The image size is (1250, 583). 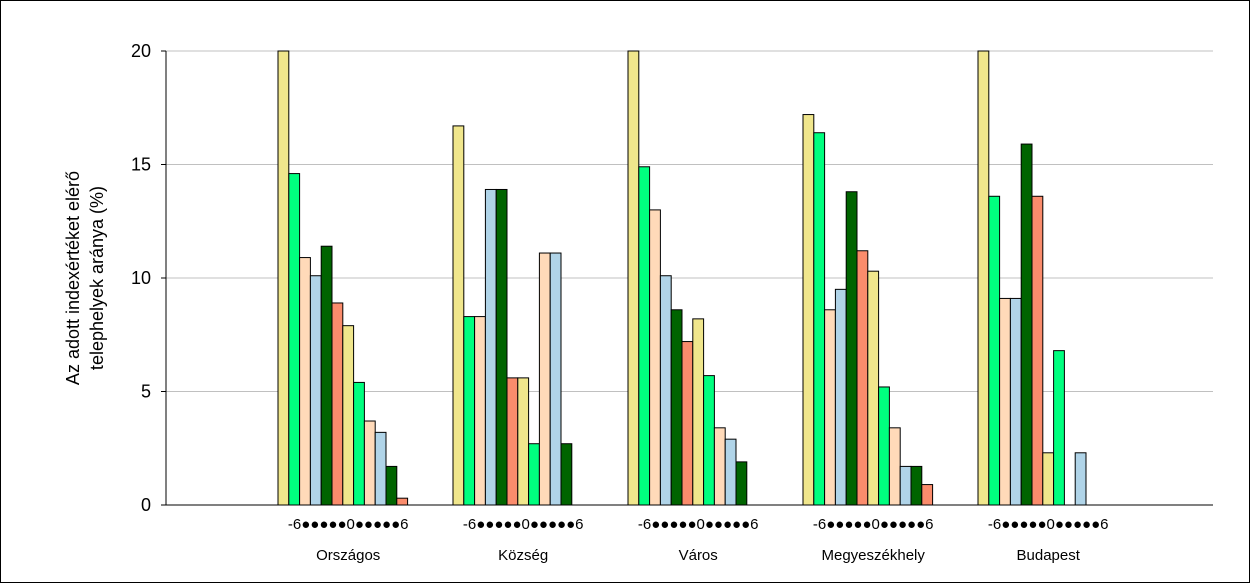 What do you see at coordinates (874, 555) in the screenshot?
I see `category-label: Megyeszékhely` at bounding box center [874, 555].